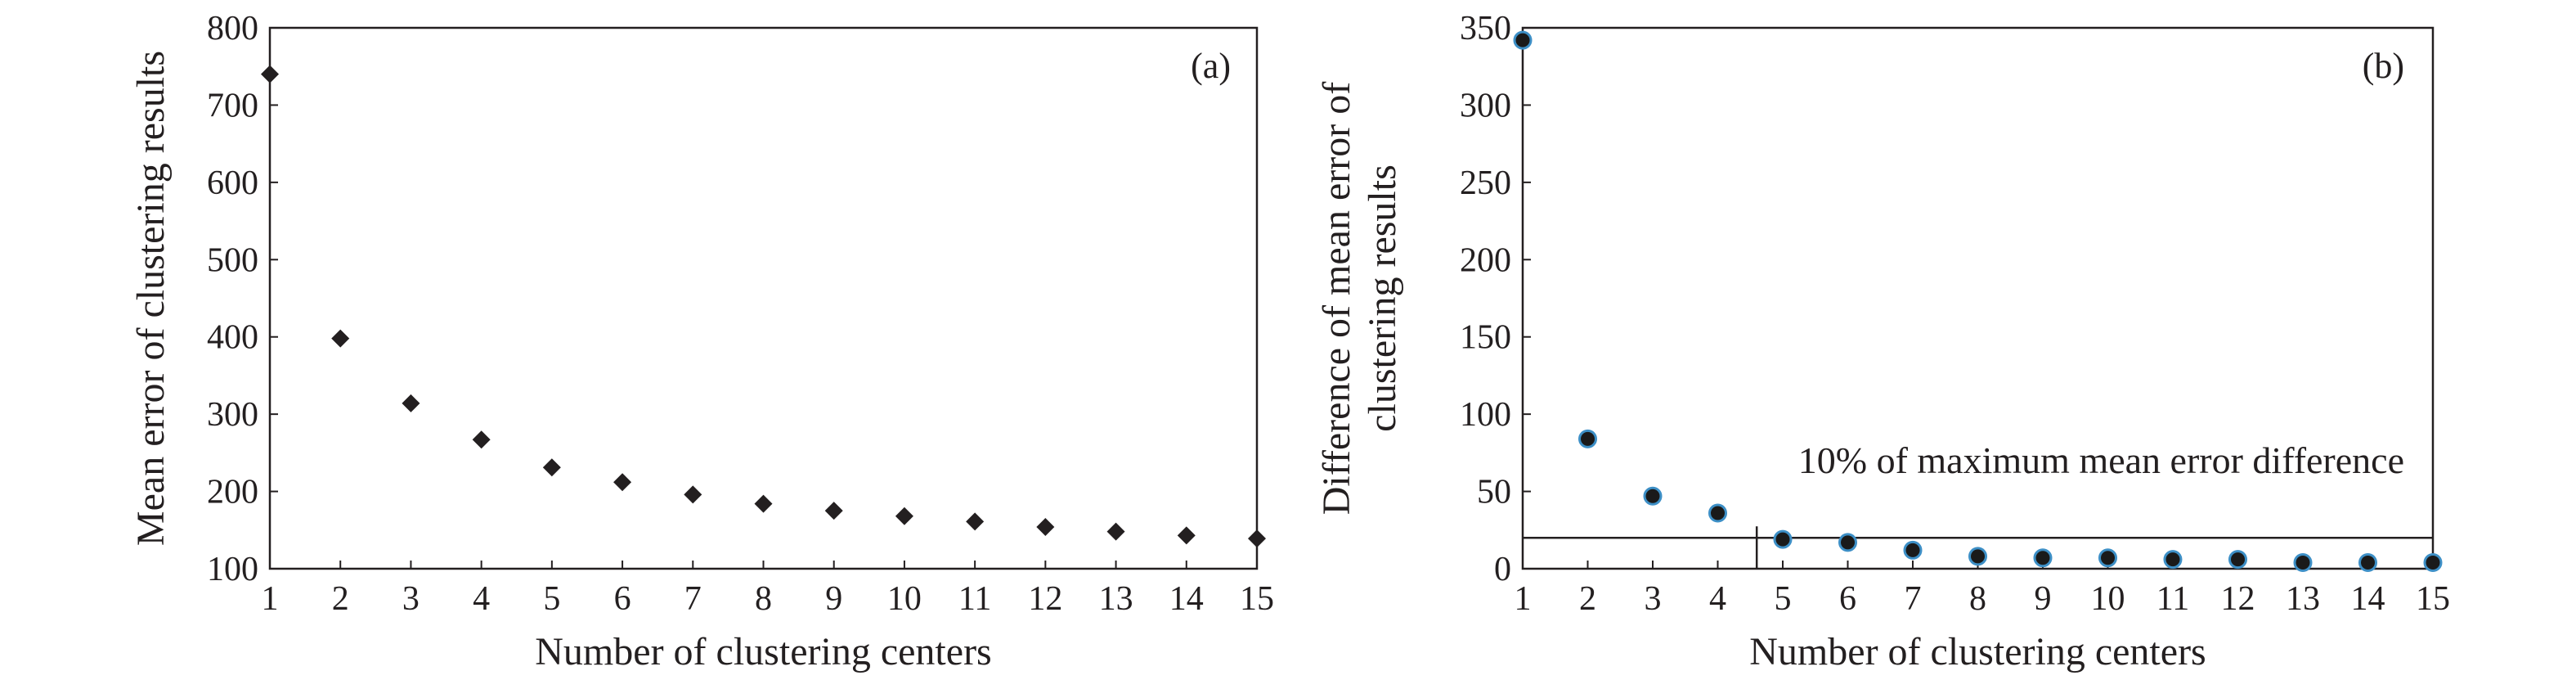 The width and height of the screenshot is (2576, 680). Describe the element at coordinates (233, 106) in the screenshot. I see `y-tick-label: 700` at that location.